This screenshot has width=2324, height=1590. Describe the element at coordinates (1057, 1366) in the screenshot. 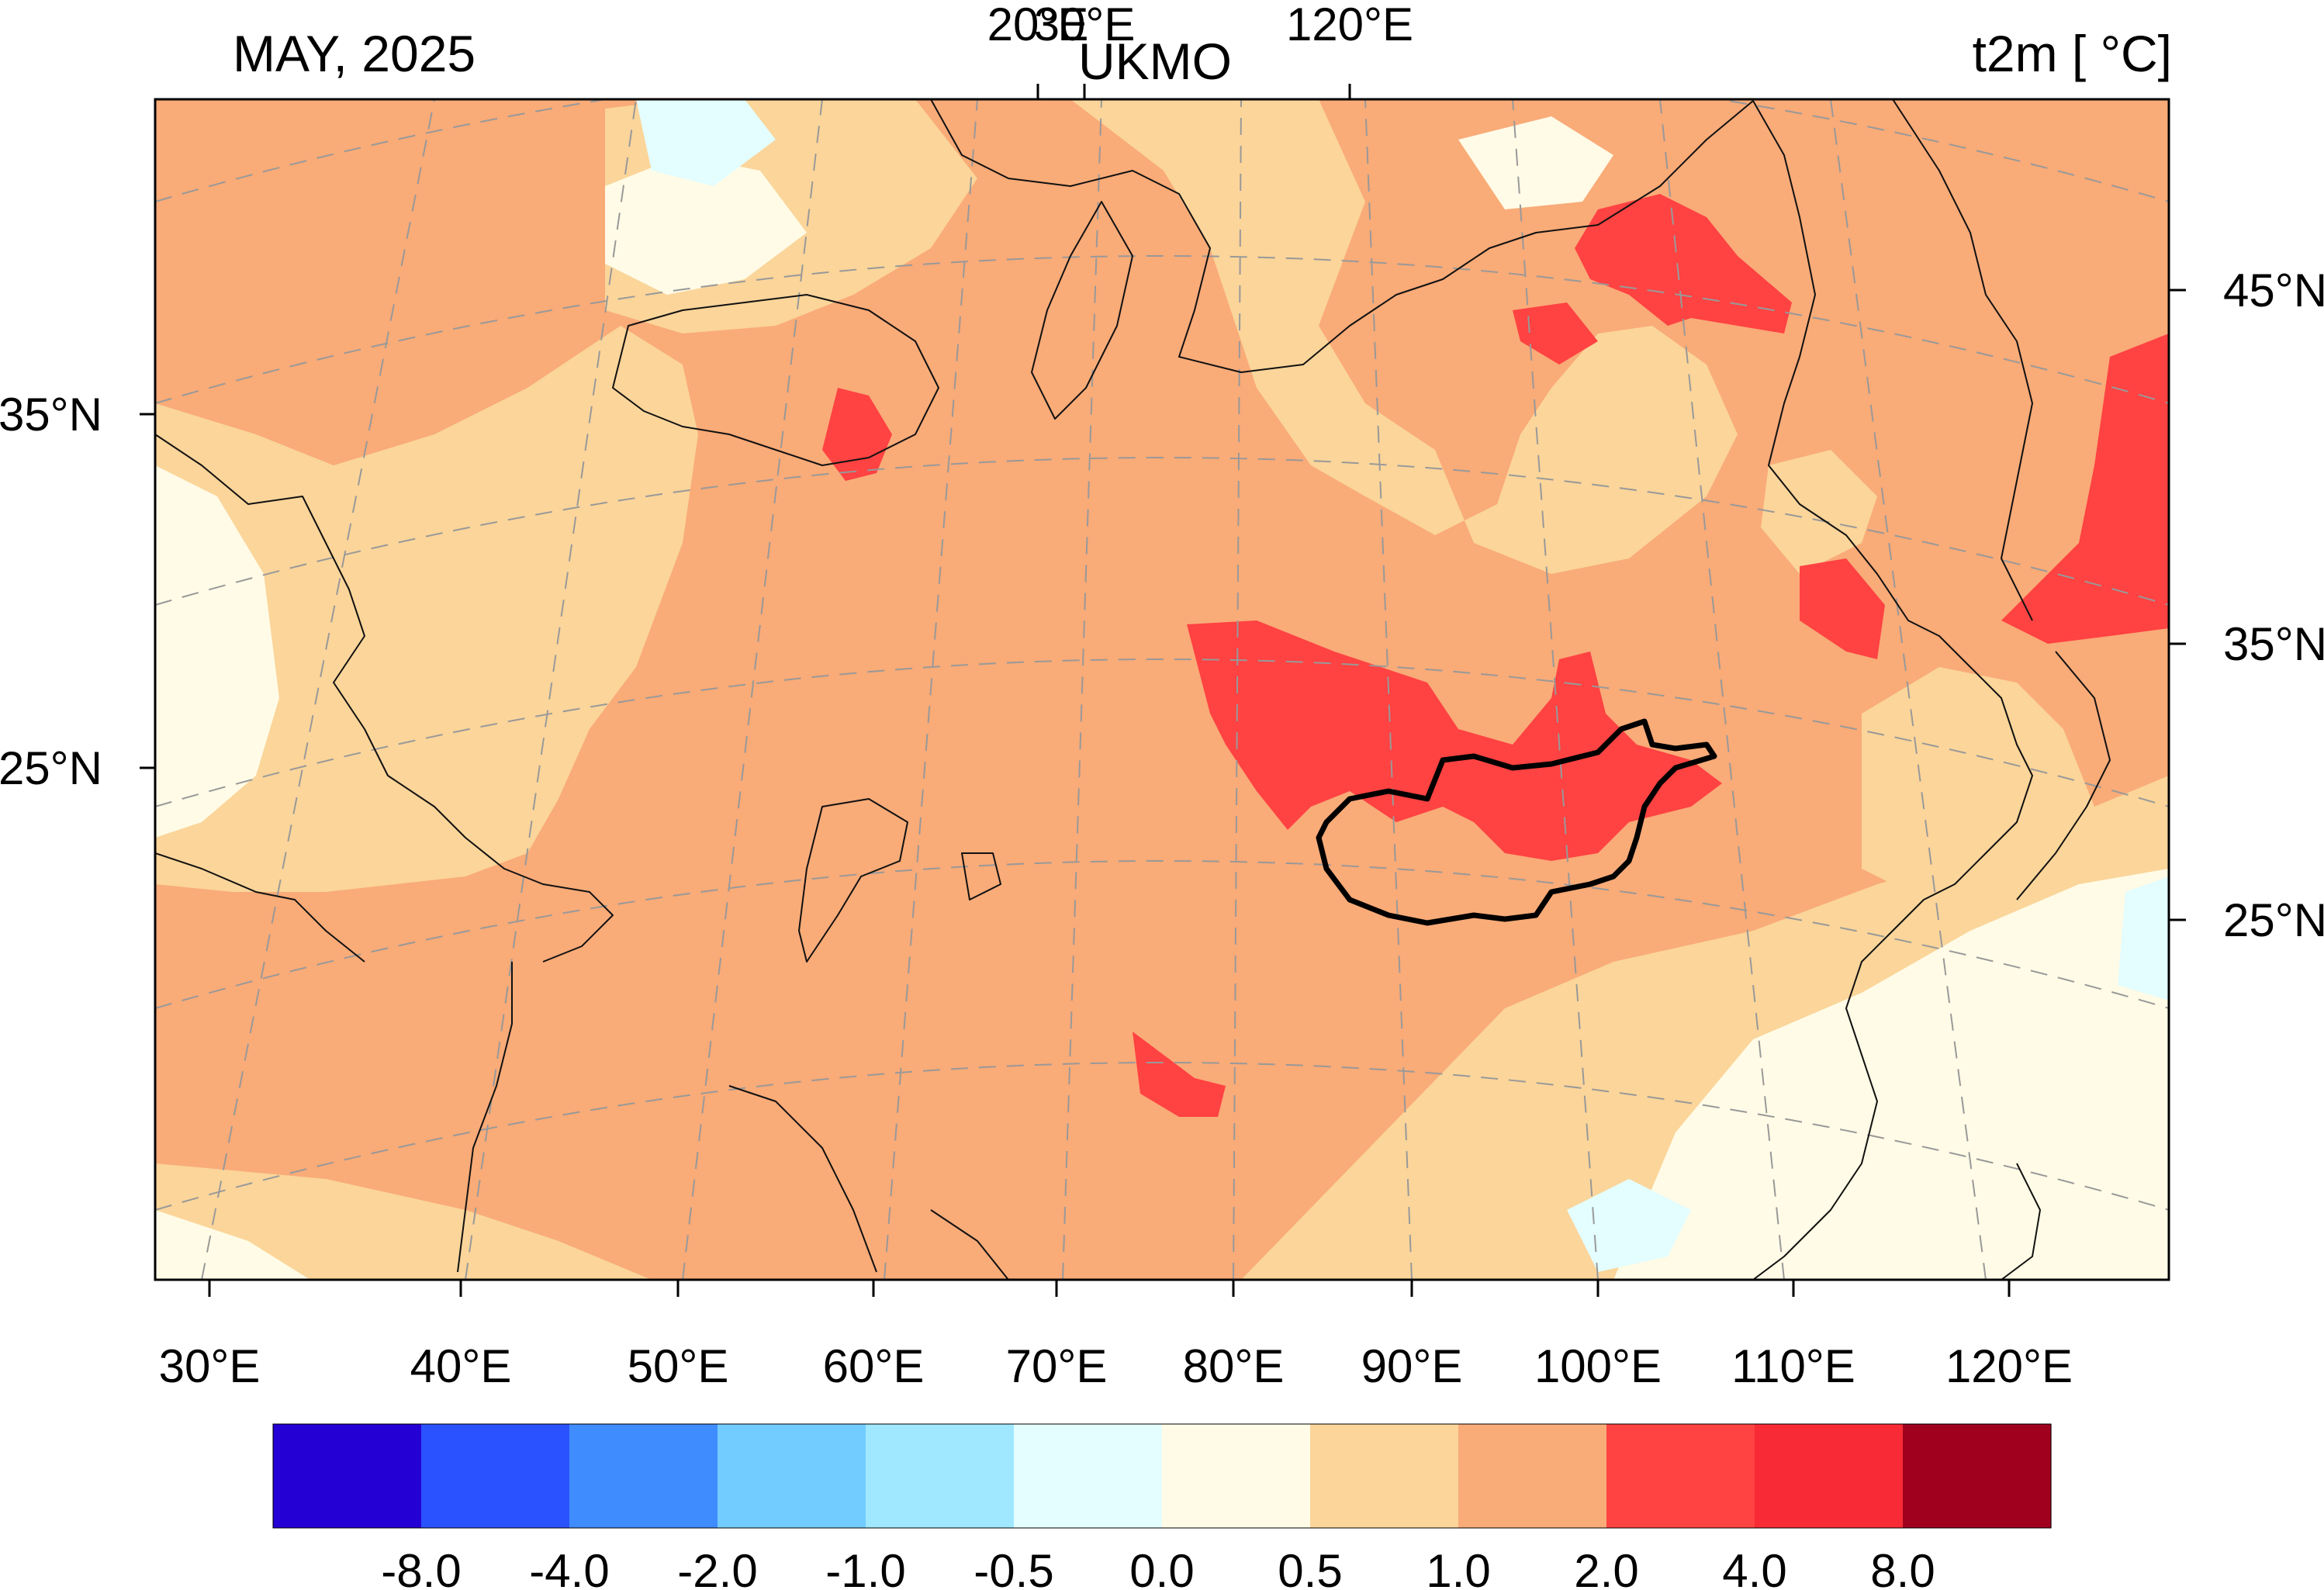

I see `bottom-tick-label: 70°E` at that location.